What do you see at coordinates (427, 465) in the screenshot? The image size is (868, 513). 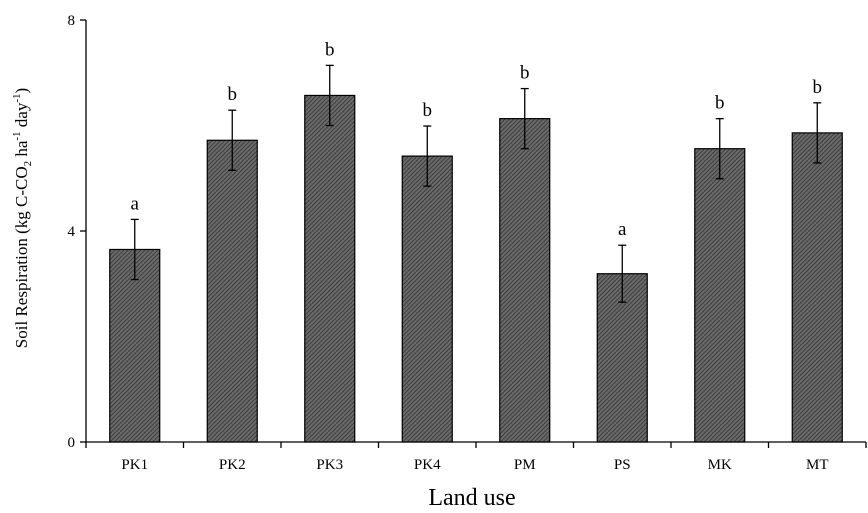 I see `category-label: PK4` at bounding box center [427, 465].